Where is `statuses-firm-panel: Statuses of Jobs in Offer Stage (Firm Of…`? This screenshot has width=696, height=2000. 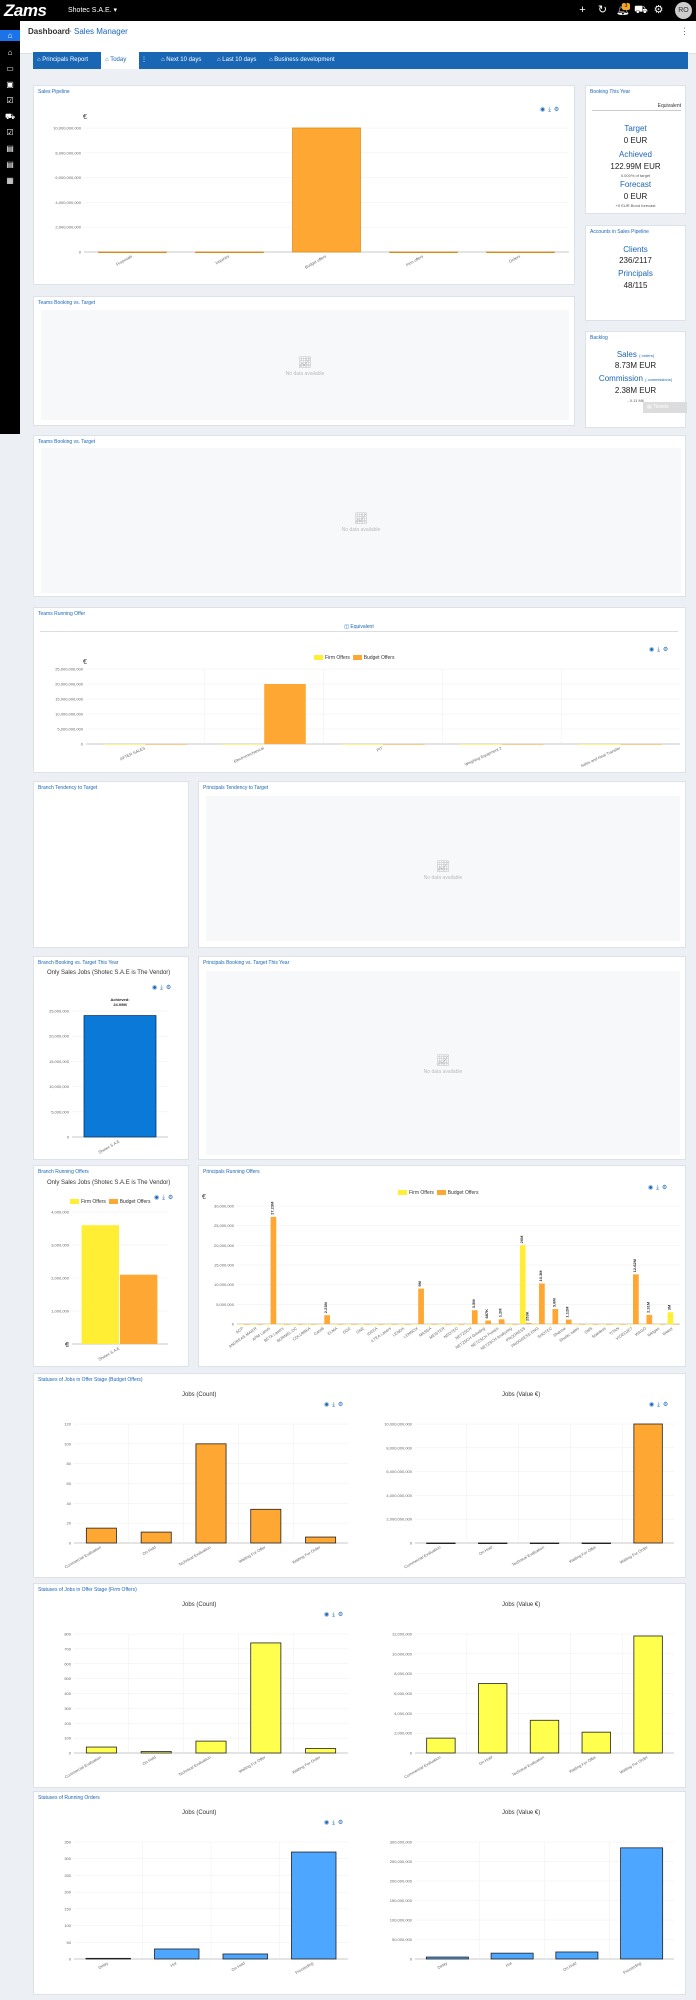 statuses-firm-panel: Statuses of Jobs in Offer Stage (Firm Of… is located at coordinates (359, 1685).